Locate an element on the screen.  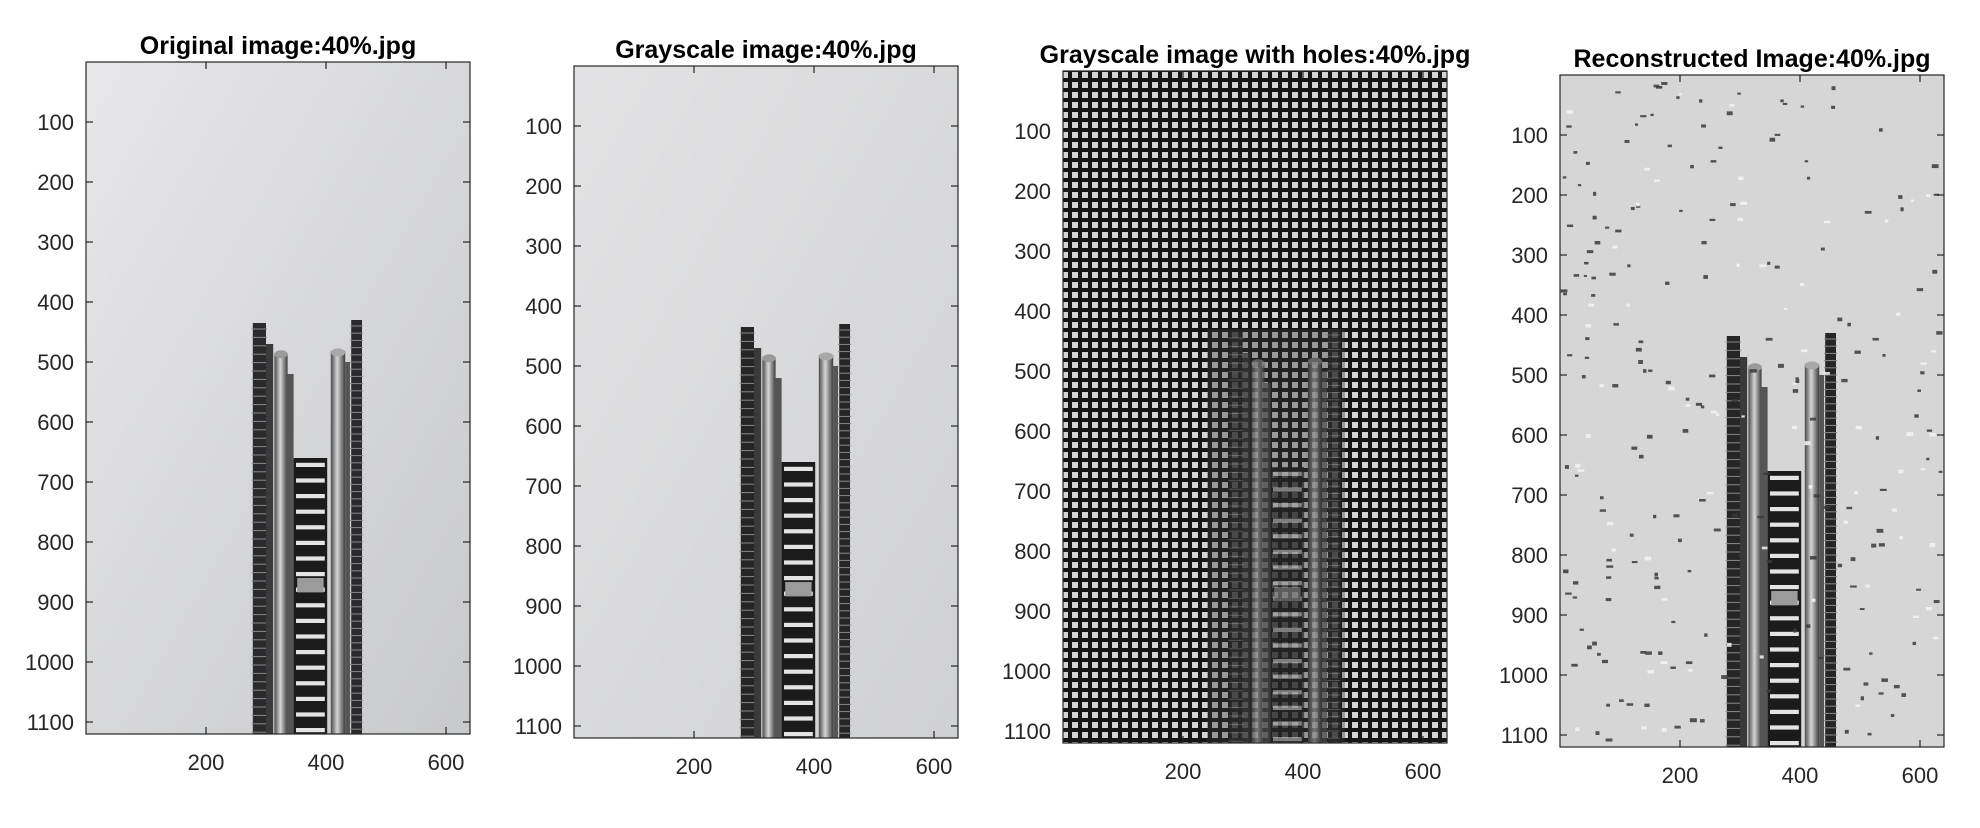
panel-title: Grayscale image with holes:40%.jpg is located at coordinates (1255, 55).